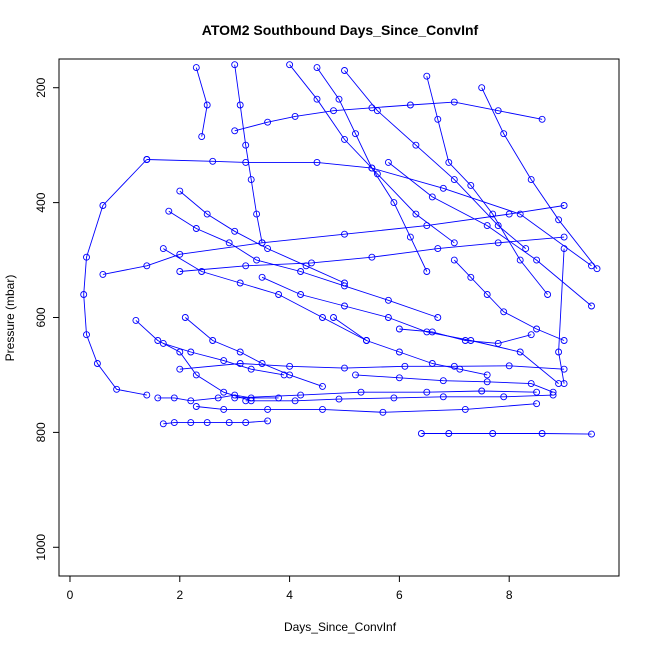 The width and height of the screenshot is (650, 650). I want to click on x-tick-label: 8, so click(509, 595).